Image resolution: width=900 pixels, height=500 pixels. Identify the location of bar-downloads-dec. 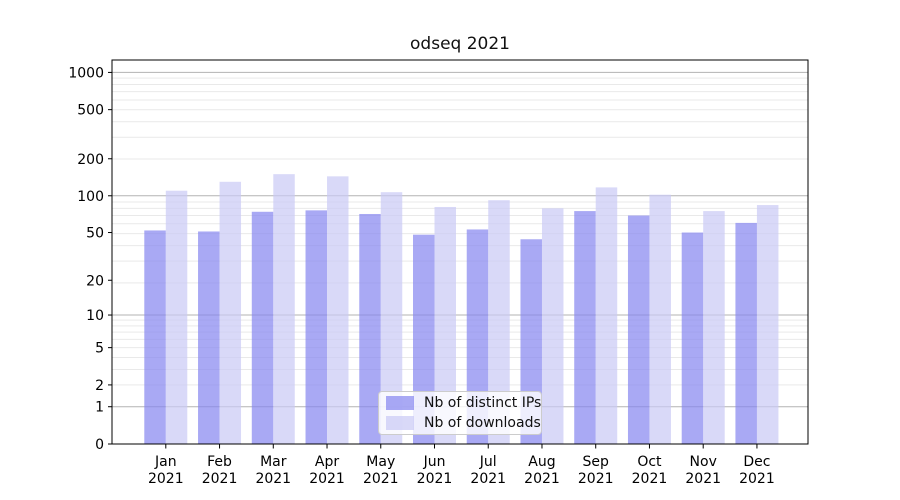
(767, 324).